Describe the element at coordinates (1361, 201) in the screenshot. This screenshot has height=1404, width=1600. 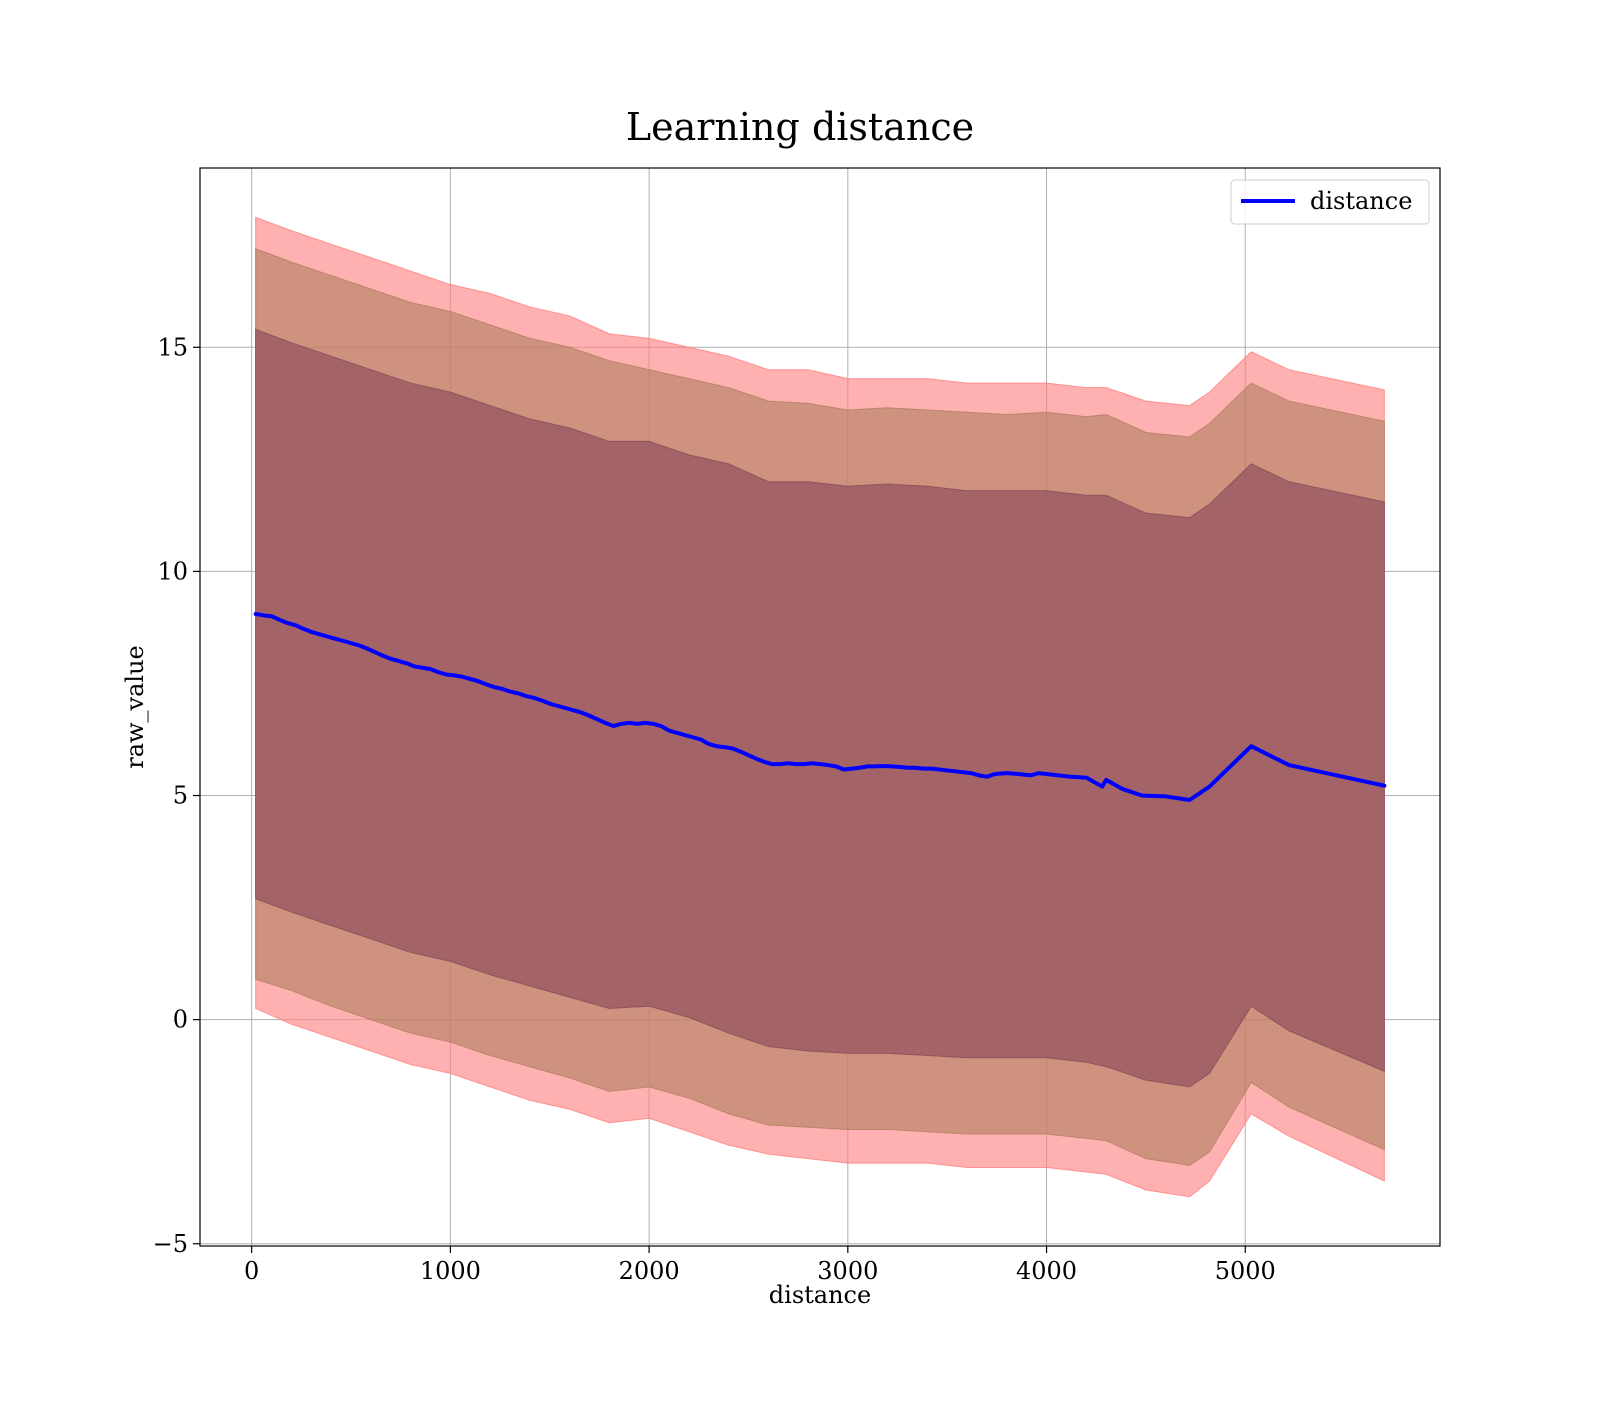
I see `legend-label-distance: distance` at that location.